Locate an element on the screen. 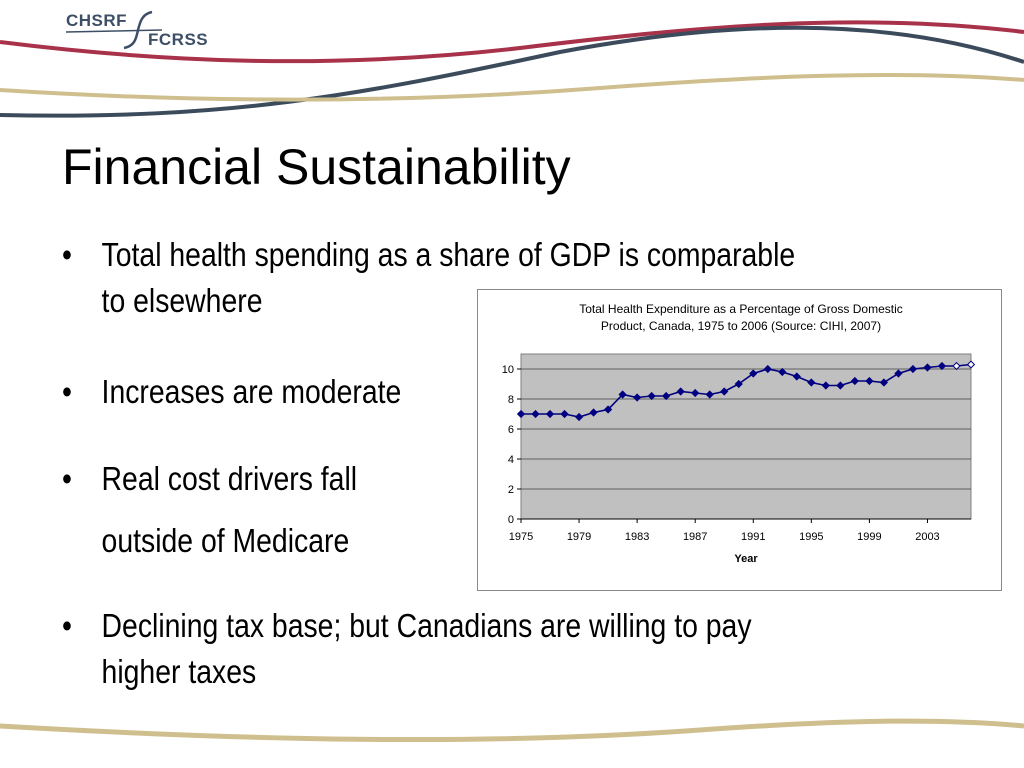 This screenshot has height=768, width=1024. y-tick-label: 8 is located at coordinates (511, 400).